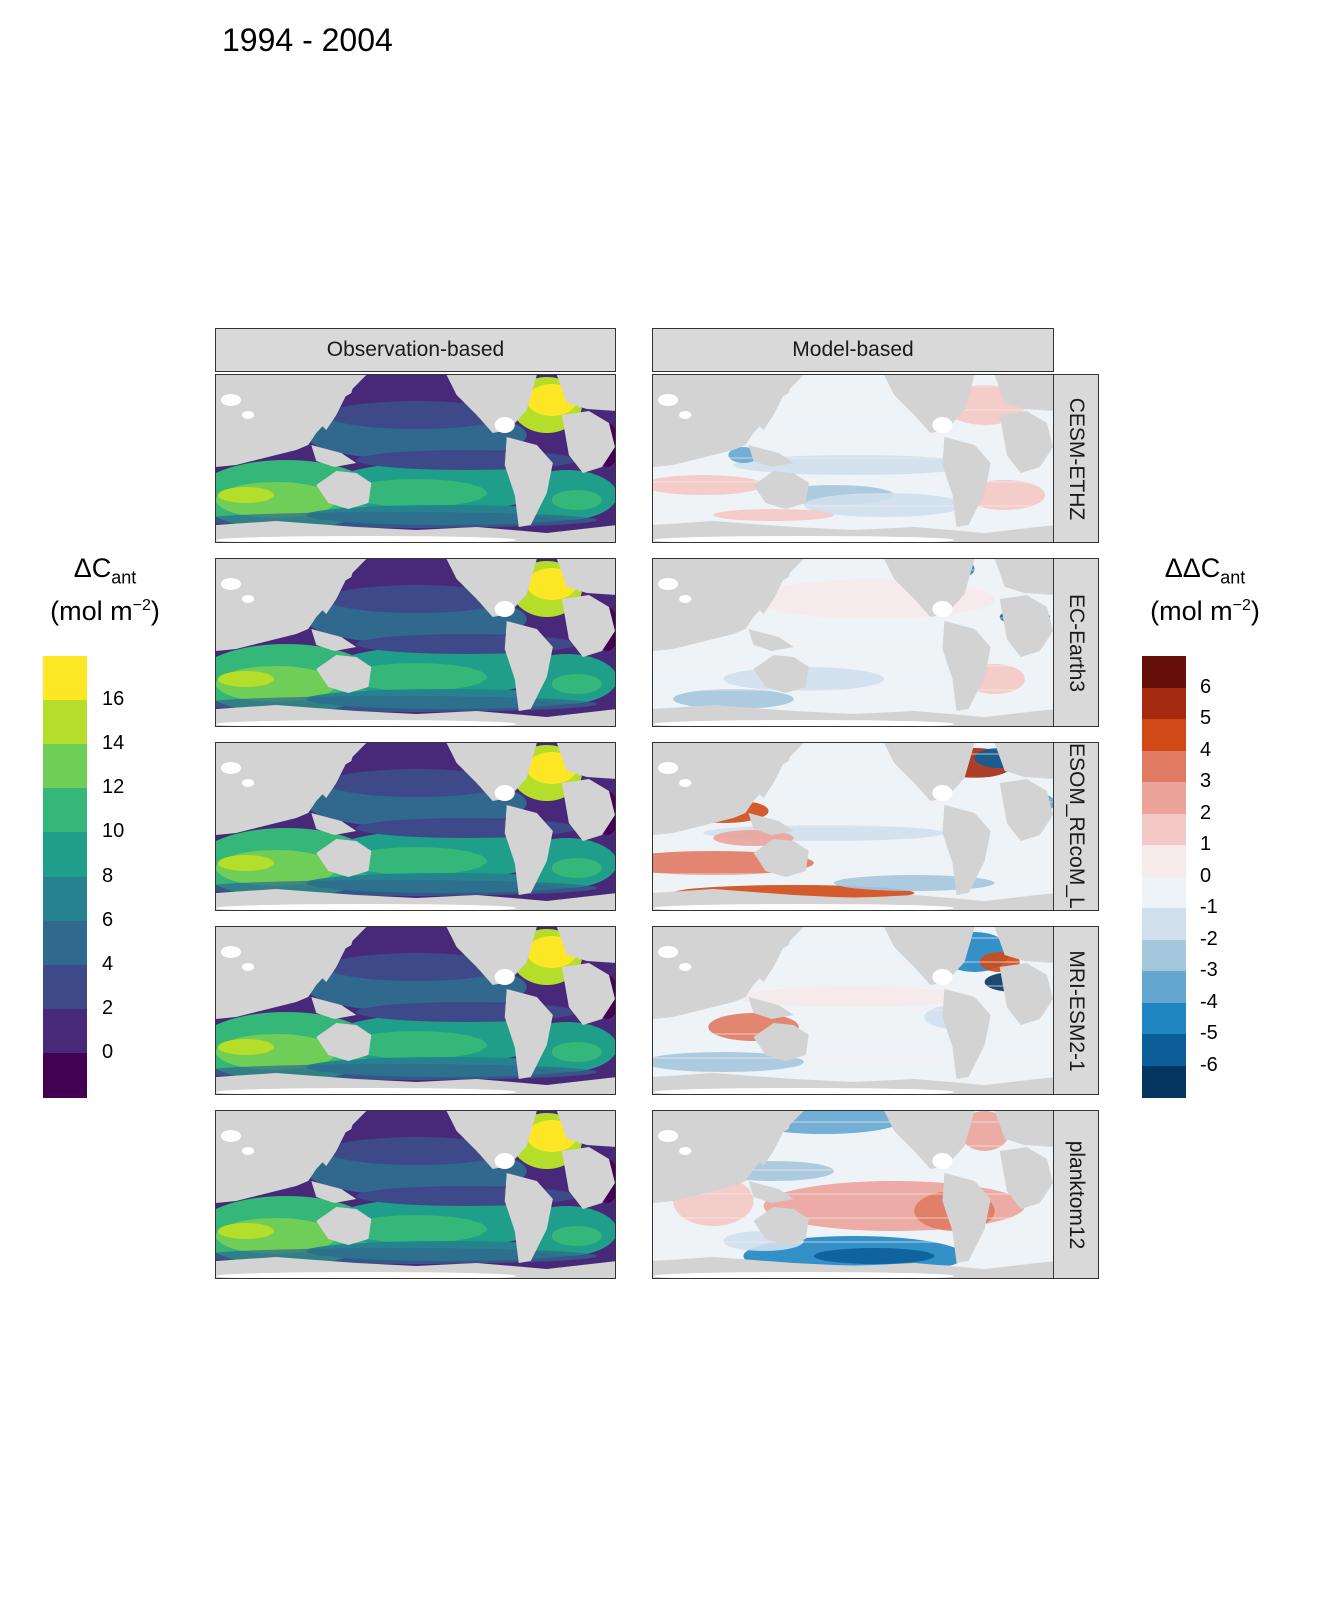  What do you see at coordinates (108, 1051) in the screenshot?
I see `legend-left-tick-label: 0` at bounding box center [108, 1051].